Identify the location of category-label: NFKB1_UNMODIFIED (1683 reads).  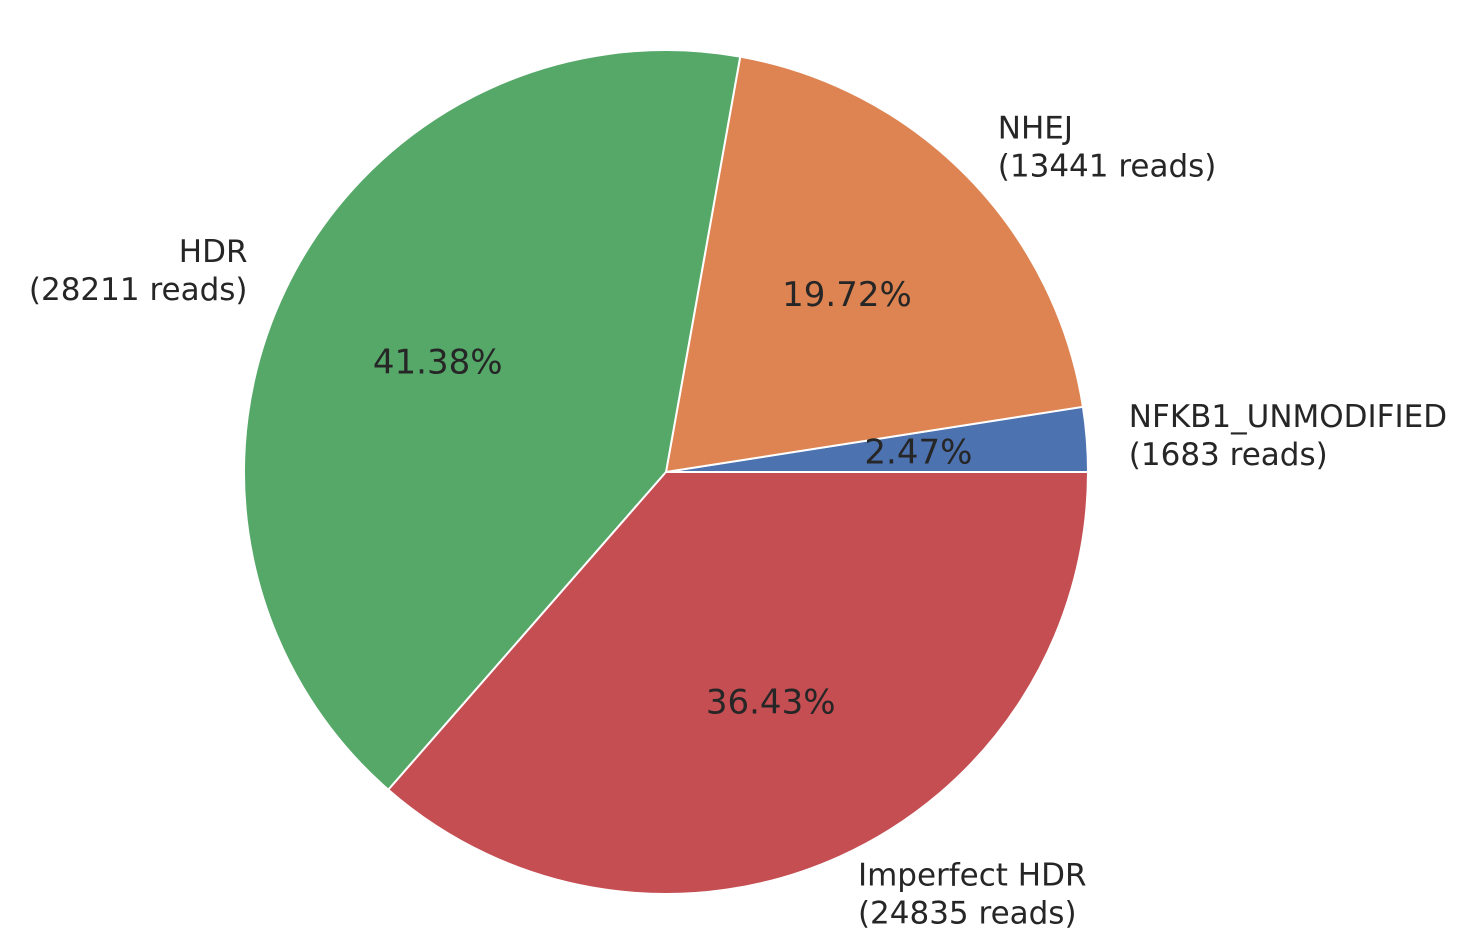
(1288, 436).